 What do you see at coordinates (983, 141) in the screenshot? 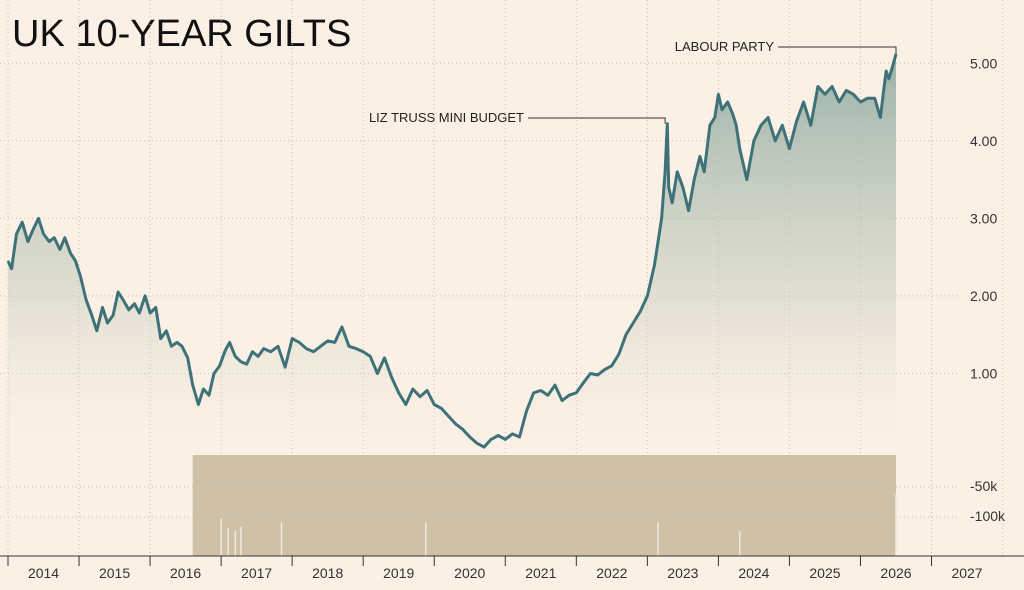
I see `y-tick-label: 4.00` at bounding box center [983, 141].